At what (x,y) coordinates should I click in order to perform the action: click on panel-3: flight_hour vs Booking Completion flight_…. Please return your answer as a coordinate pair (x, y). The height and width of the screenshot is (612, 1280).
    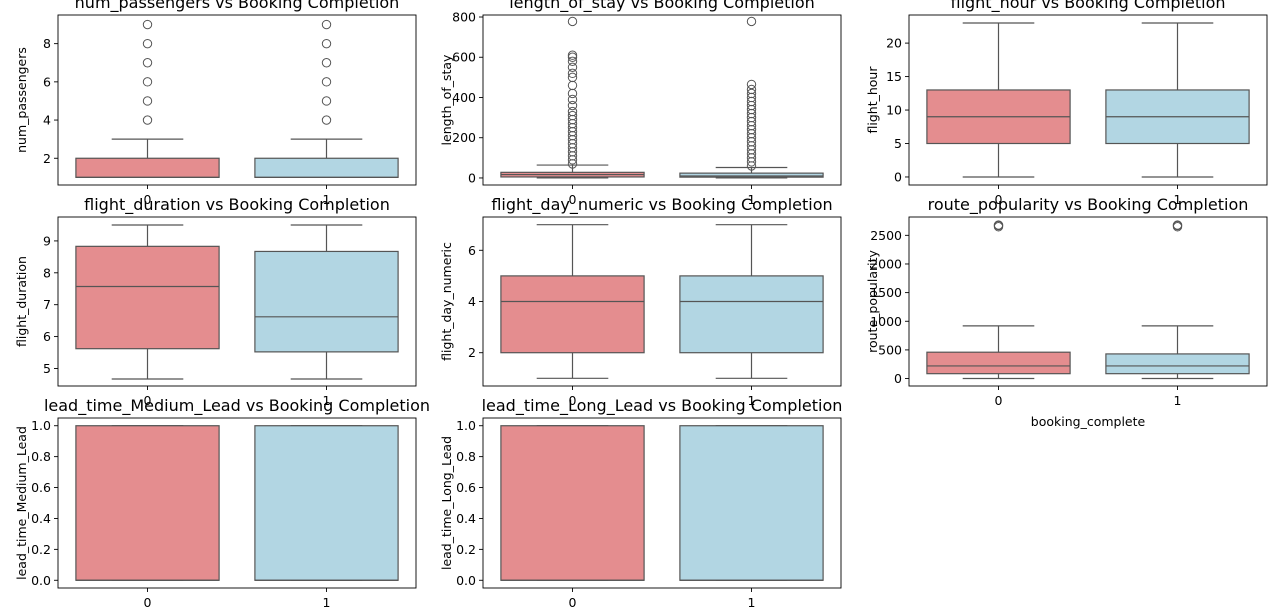
    Looking at the image, I should click on (1066, 103).